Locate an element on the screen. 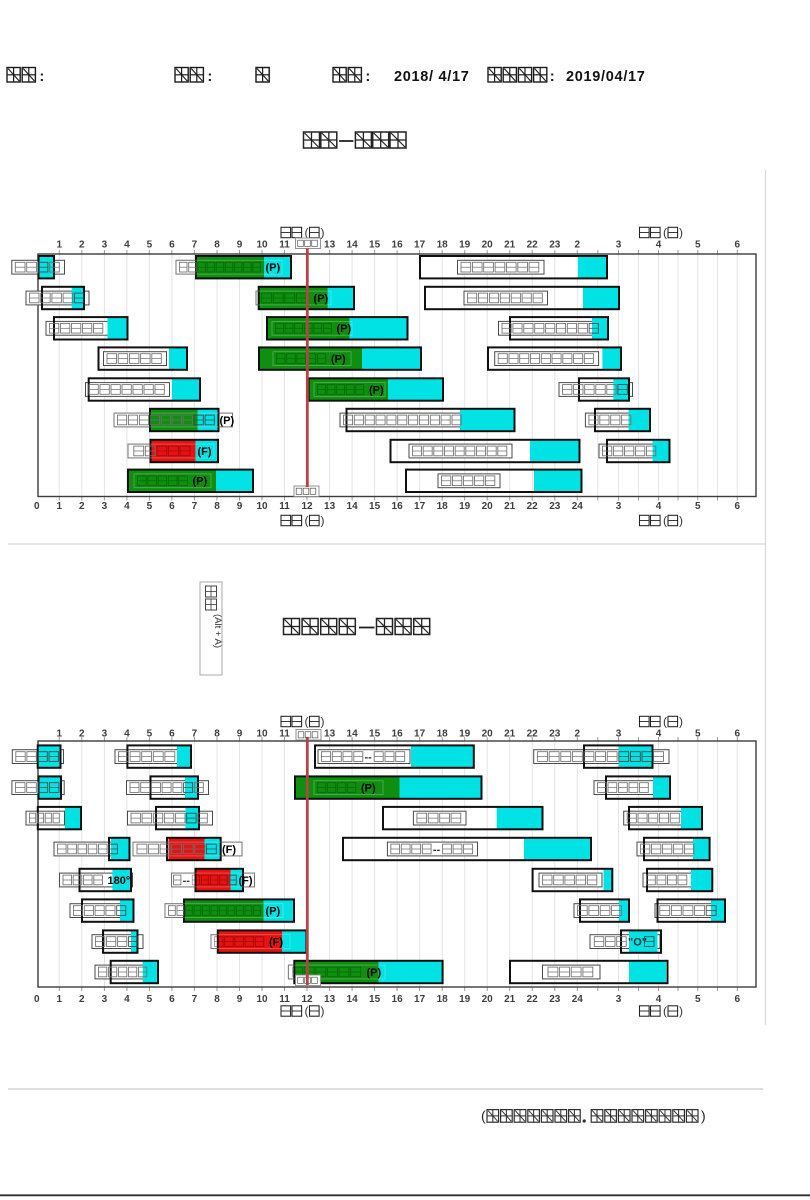  svg-text: 2018/ 4/17 is located at coordinates (432, 77).